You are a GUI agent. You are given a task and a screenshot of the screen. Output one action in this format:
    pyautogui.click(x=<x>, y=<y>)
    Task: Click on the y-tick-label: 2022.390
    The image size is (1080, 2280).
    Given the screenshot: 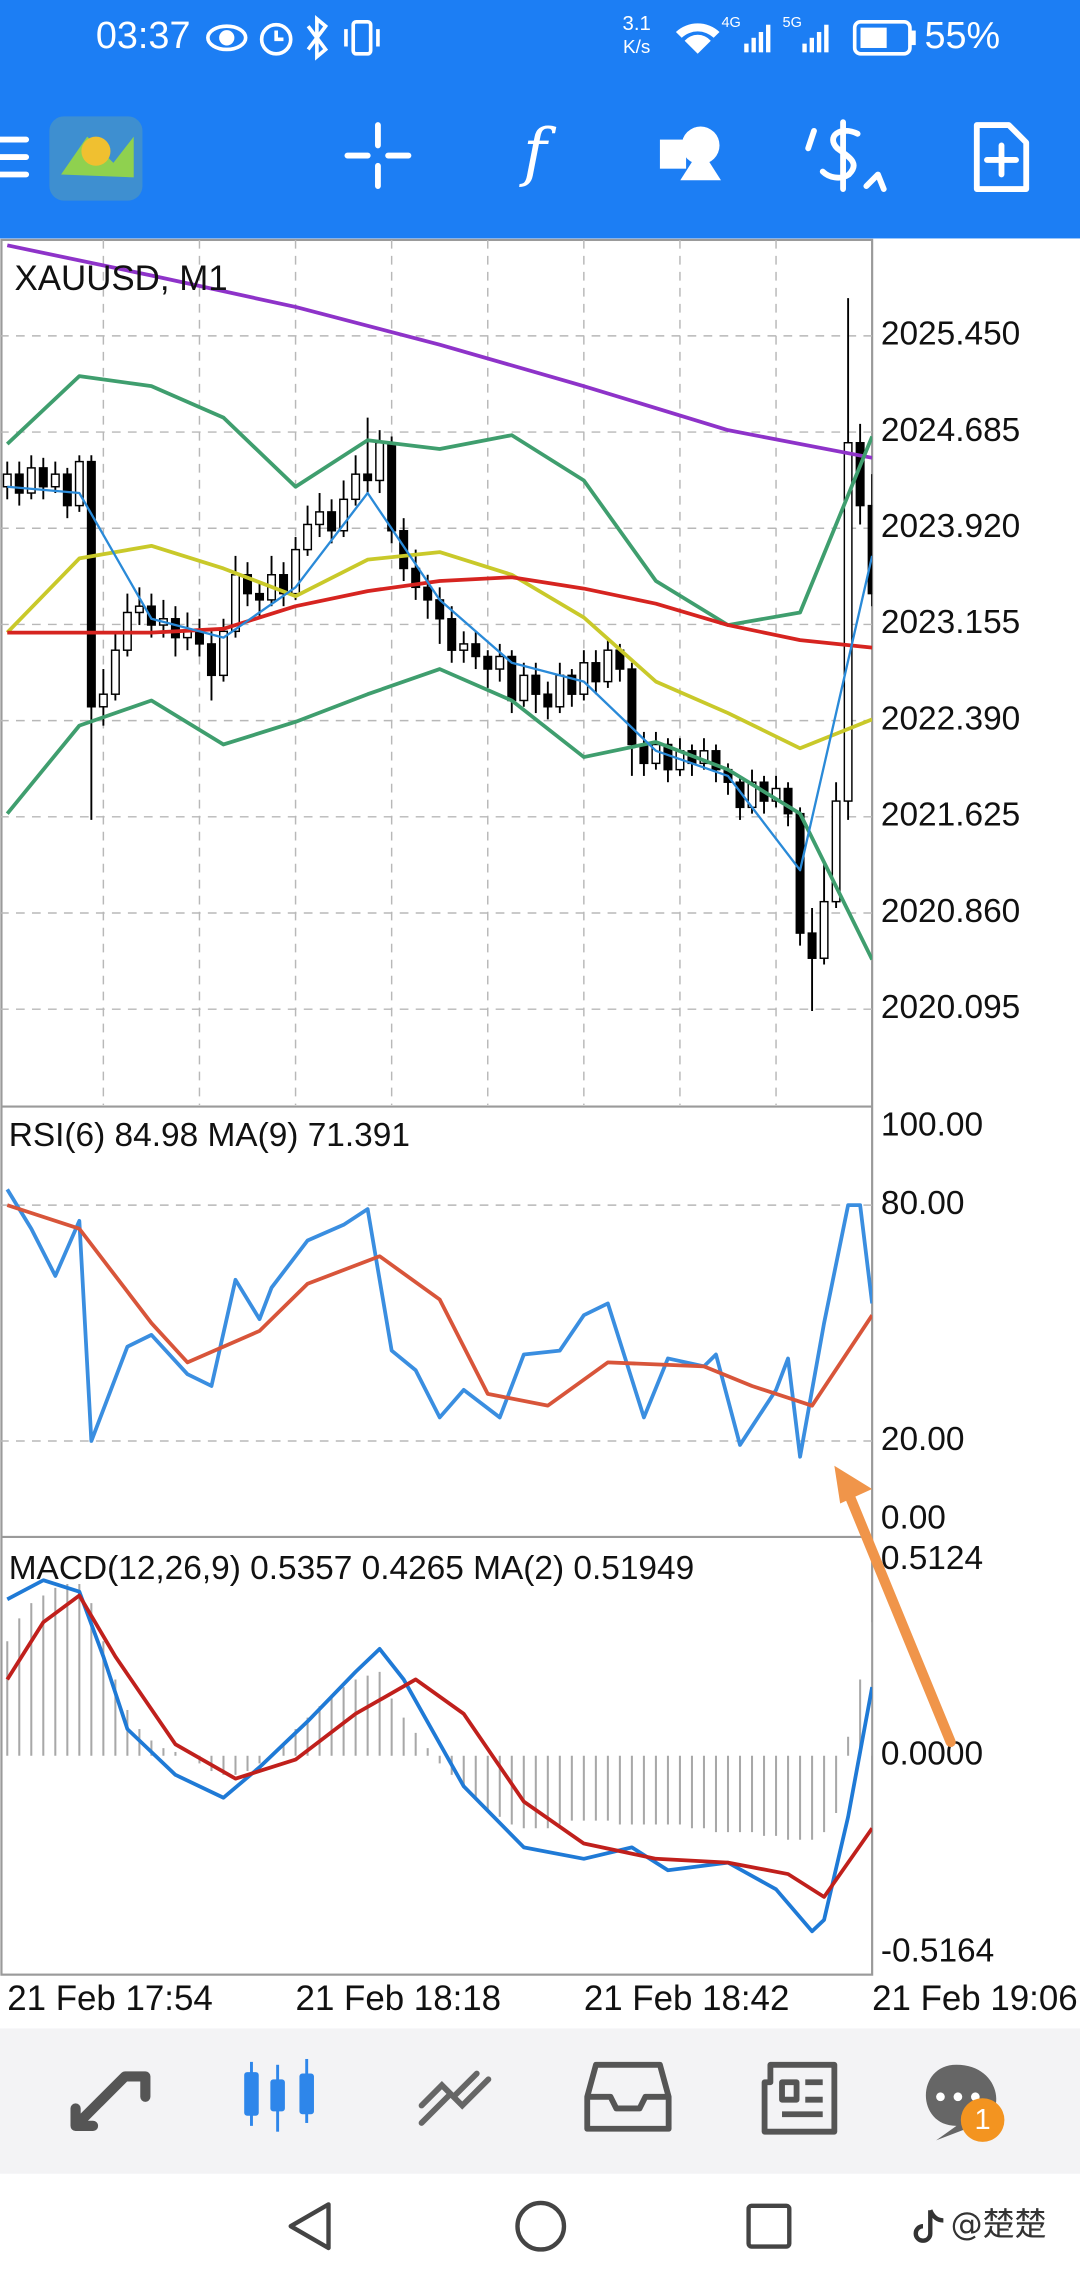 What is the action you would take?
    pyautogui.click(x=950, y=718)
    